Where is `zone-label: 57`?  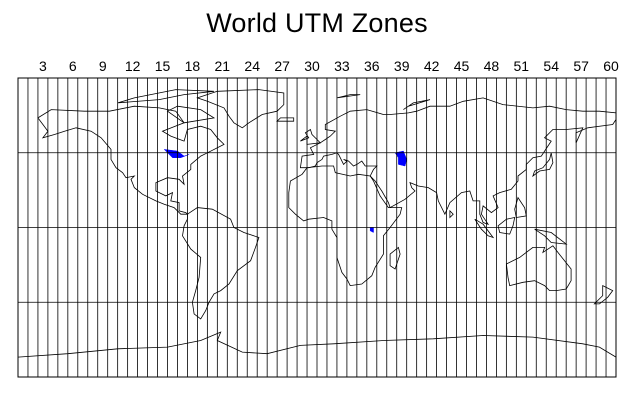 zone-label: 57 is located at coordinates (581, 66).